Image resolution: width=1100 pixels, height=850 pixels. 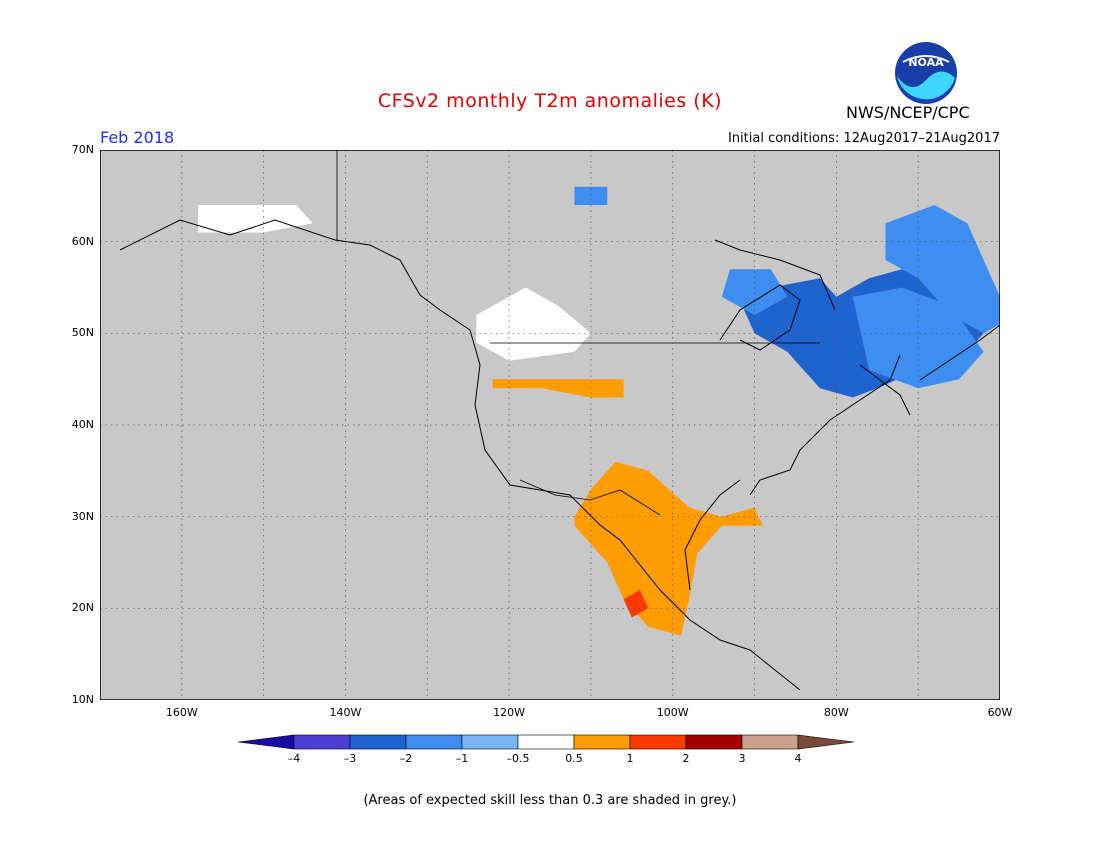 What do you see at coordinates (345, 712) in the screenshot?
I see `longitude-label: 140W` at bounding box center [345, 712].